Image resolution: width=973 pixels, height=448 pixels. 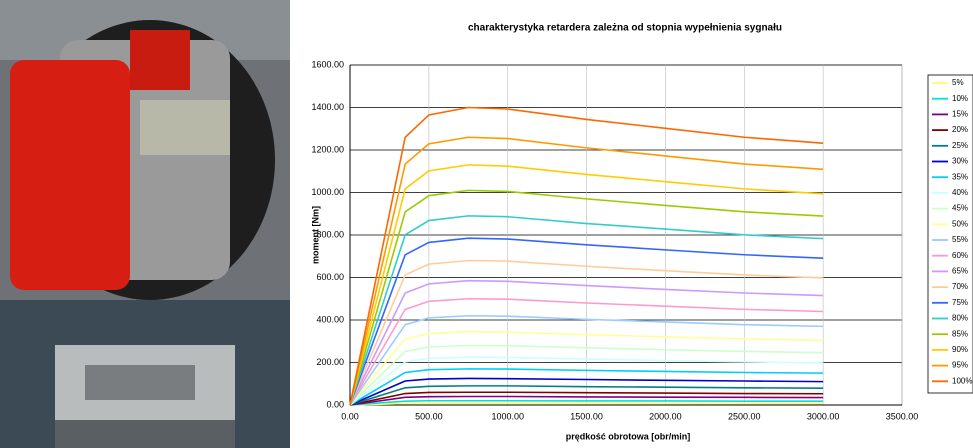 What do you see at coordinates (902, 416) in the screenshot?
I see `x-tick-label: 3500.00` at bounding box center [902, 416].